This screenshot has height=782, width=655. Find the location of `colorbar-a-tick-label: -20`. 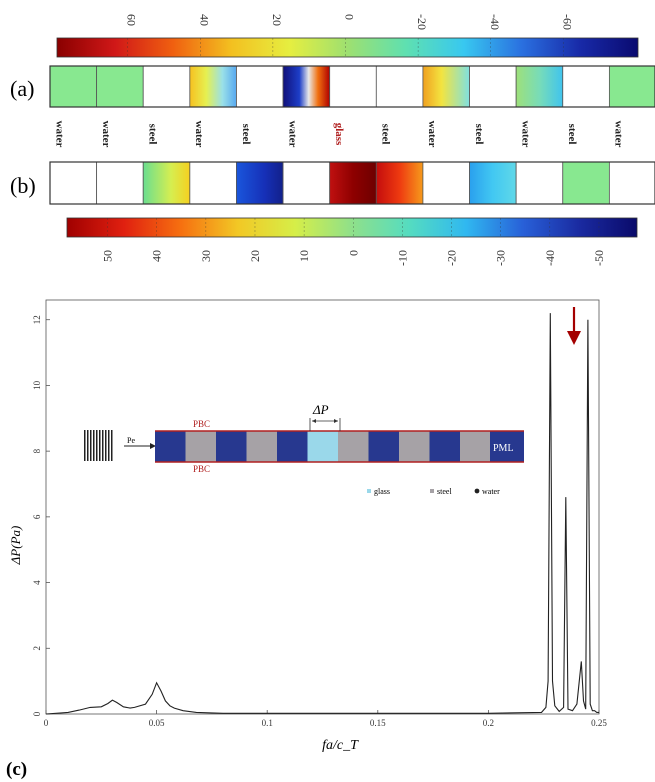

colorbar-a-tick-label: -20 is located at coordinates (422, 22).